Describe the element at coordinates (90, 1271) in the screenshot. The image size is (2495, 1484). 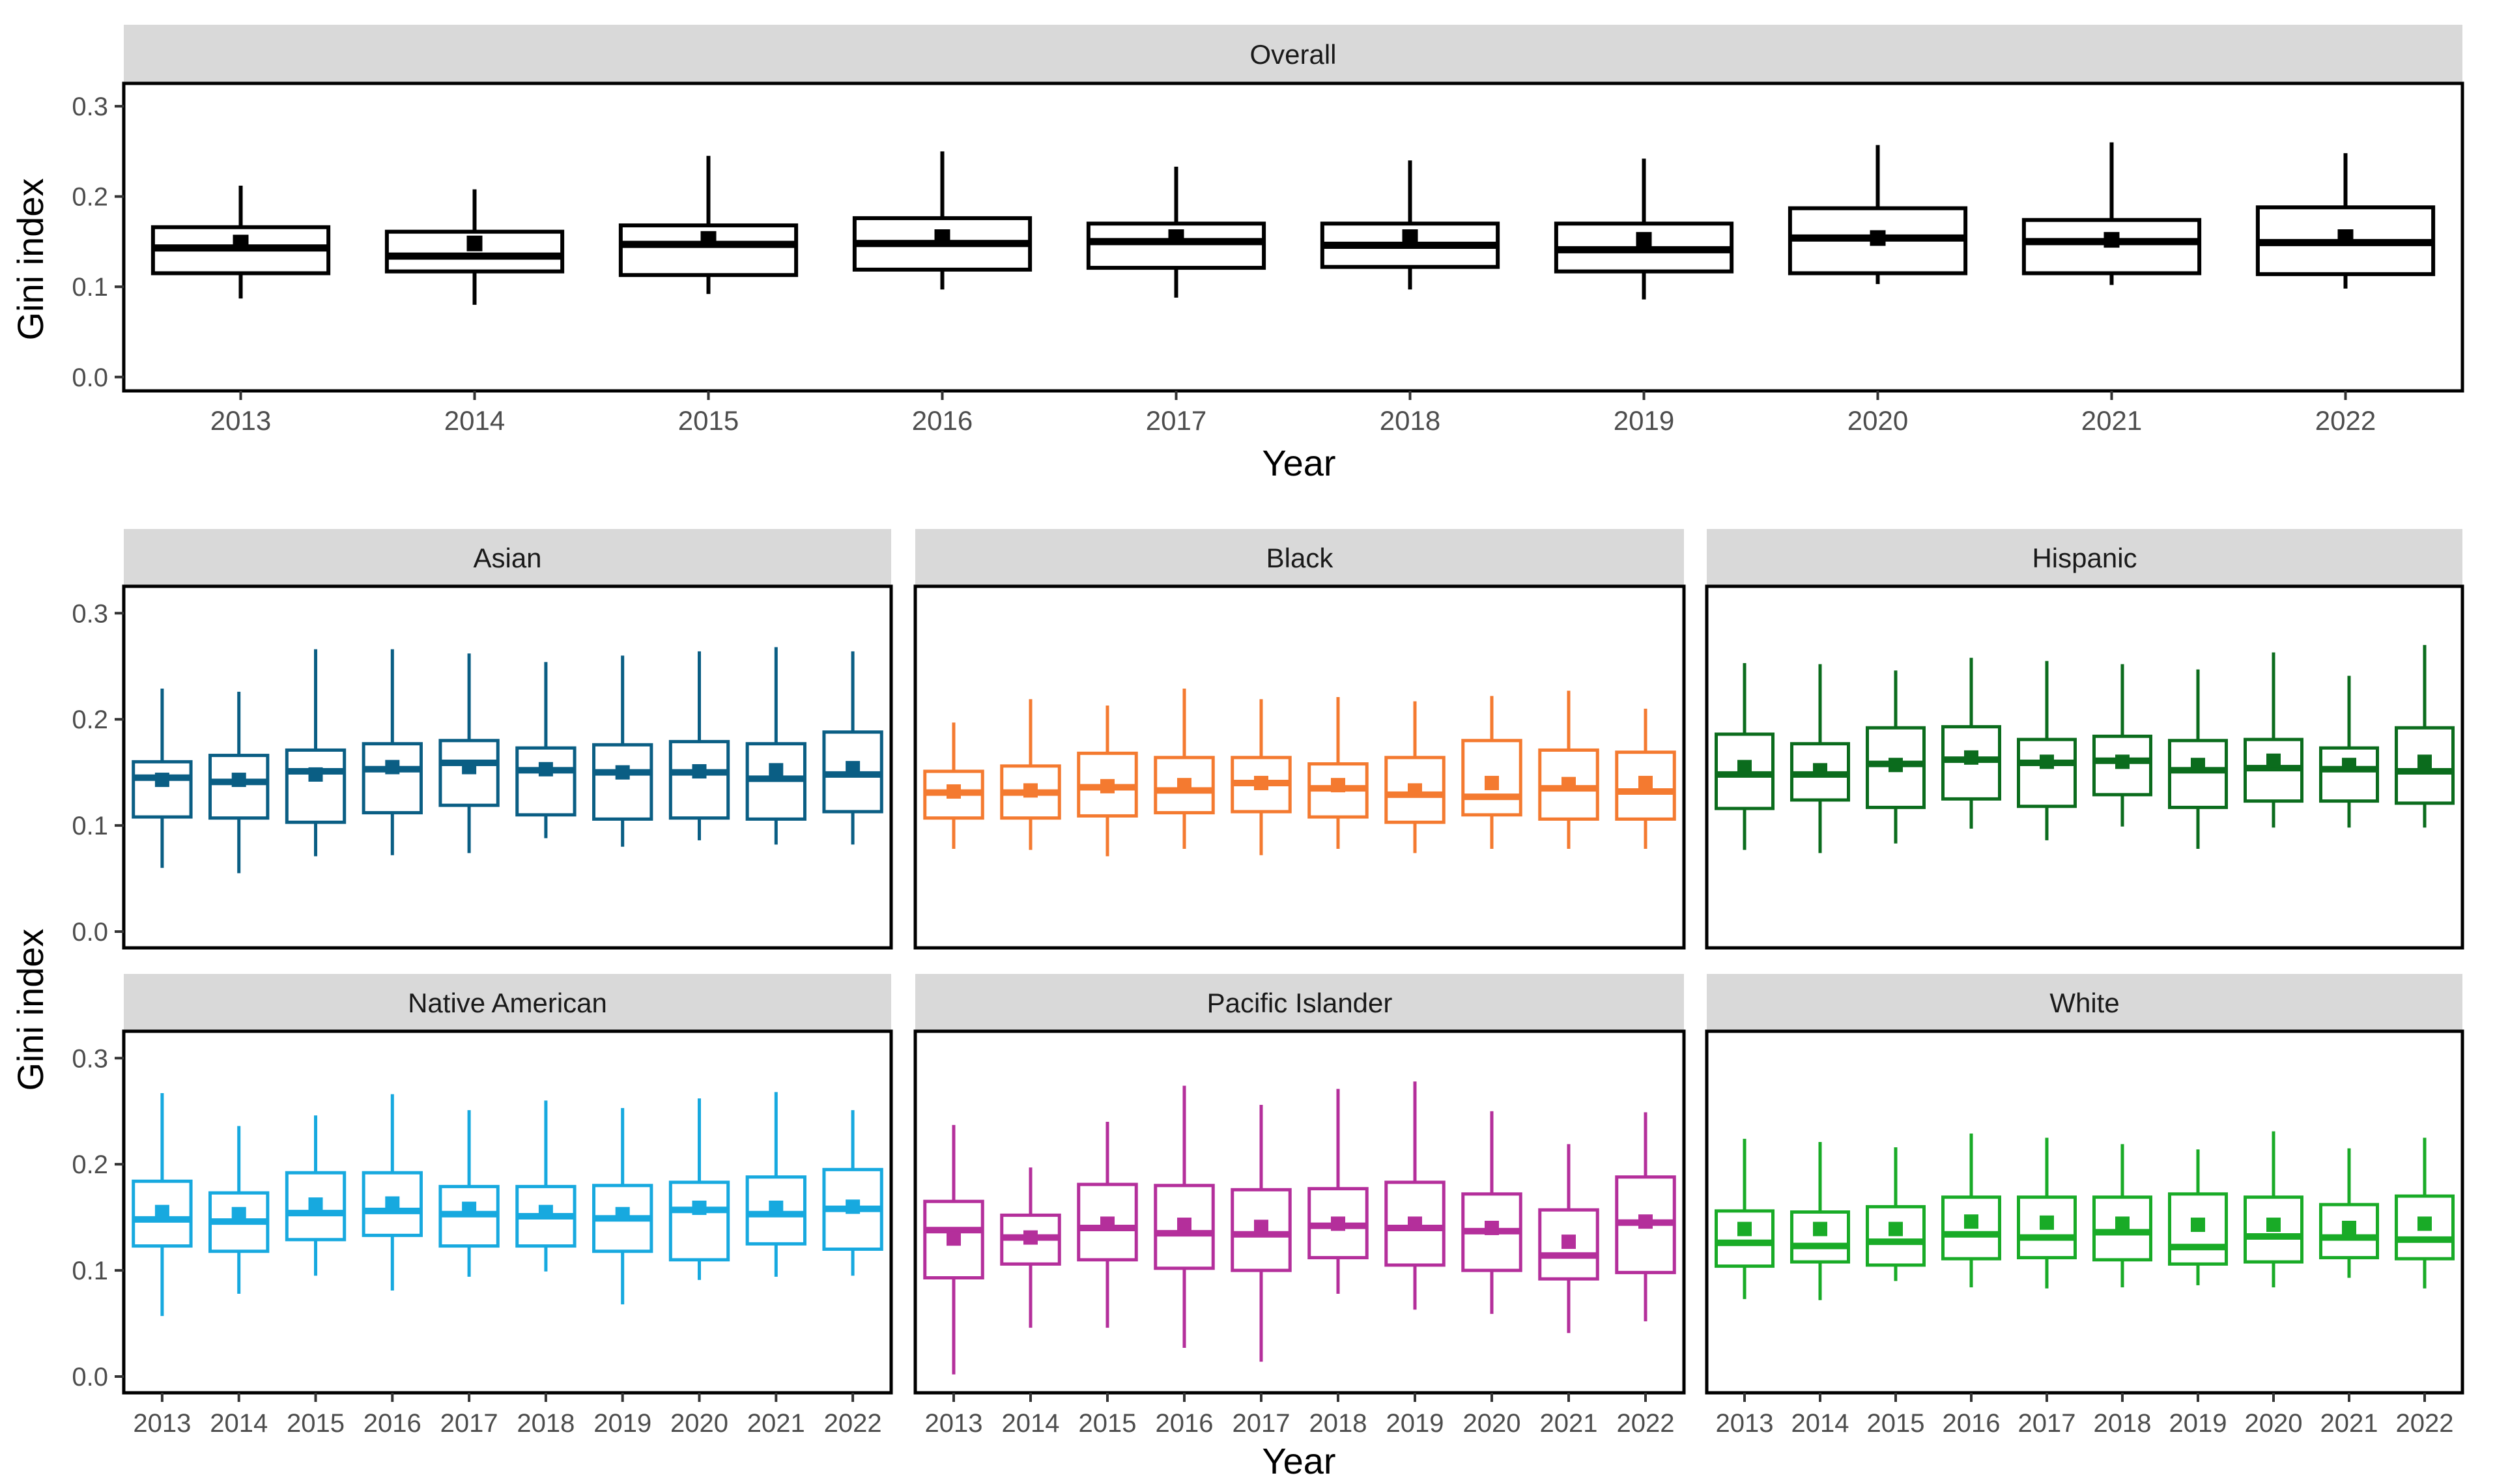
I see `y-tick-label-native-american: 0.1` at that location.